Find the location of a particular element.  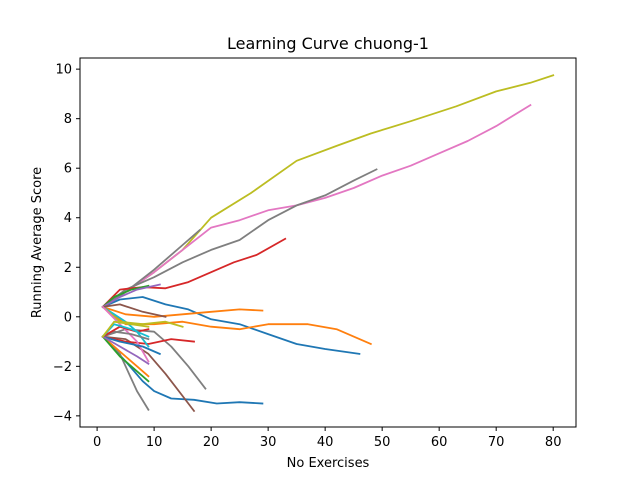

y-axis-title: Running Average Score is located at coordinates (37, 242).